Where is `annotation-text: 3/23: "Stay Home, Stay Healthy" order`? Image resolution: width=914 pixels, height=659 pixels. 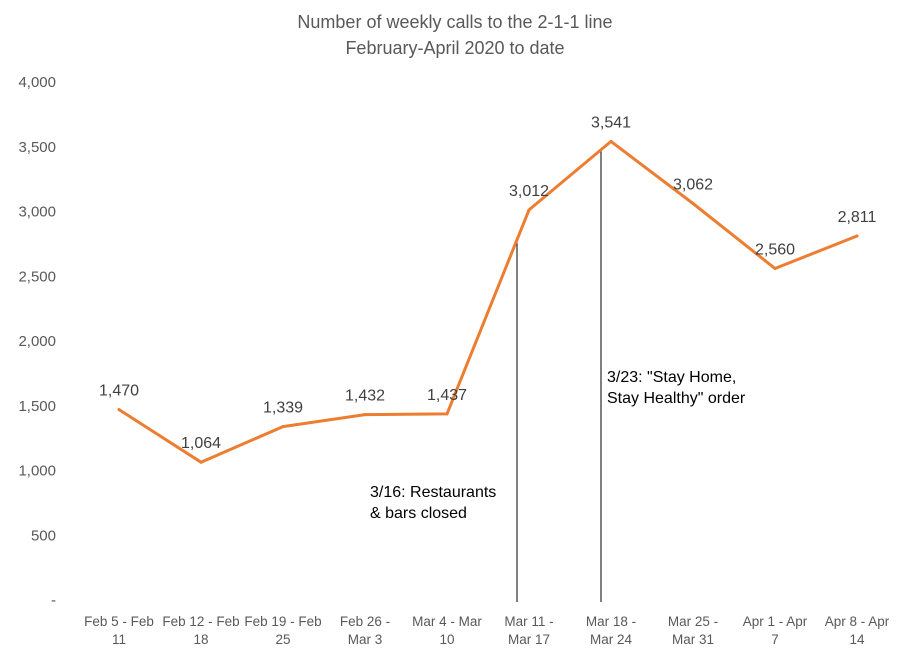 annotation-text: 3/23: "Stay Home, Stay Healthy" order is located at coordinates (676, 388).